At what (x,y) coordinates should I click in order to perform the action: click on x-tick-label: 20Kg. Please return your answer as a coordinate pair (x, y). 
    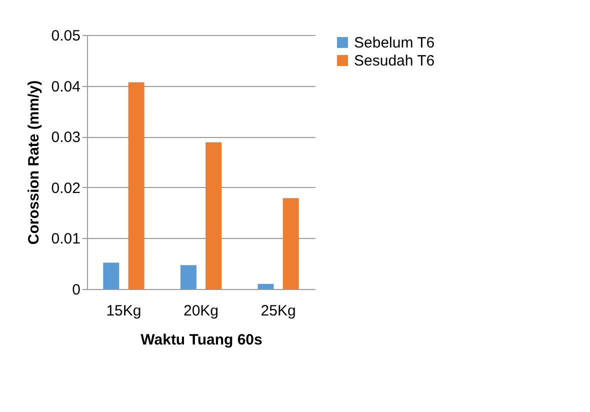
    Looking at the image, I should click on (201, 311).